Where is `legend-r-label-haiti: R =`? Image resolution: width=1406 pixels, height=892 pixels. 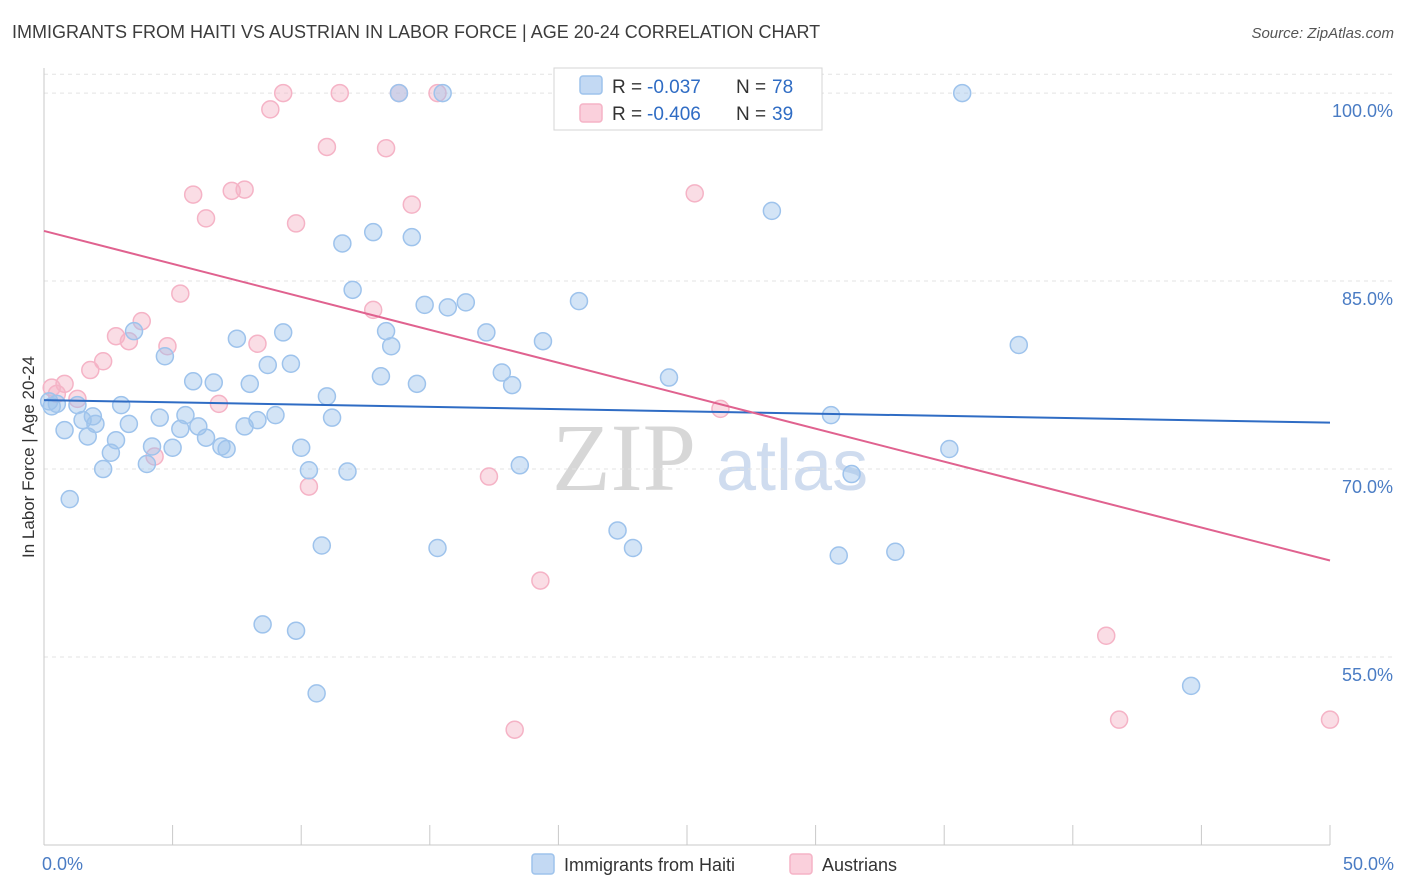 legend-r-label-haiti: R = is located at coordinates (627, 87).